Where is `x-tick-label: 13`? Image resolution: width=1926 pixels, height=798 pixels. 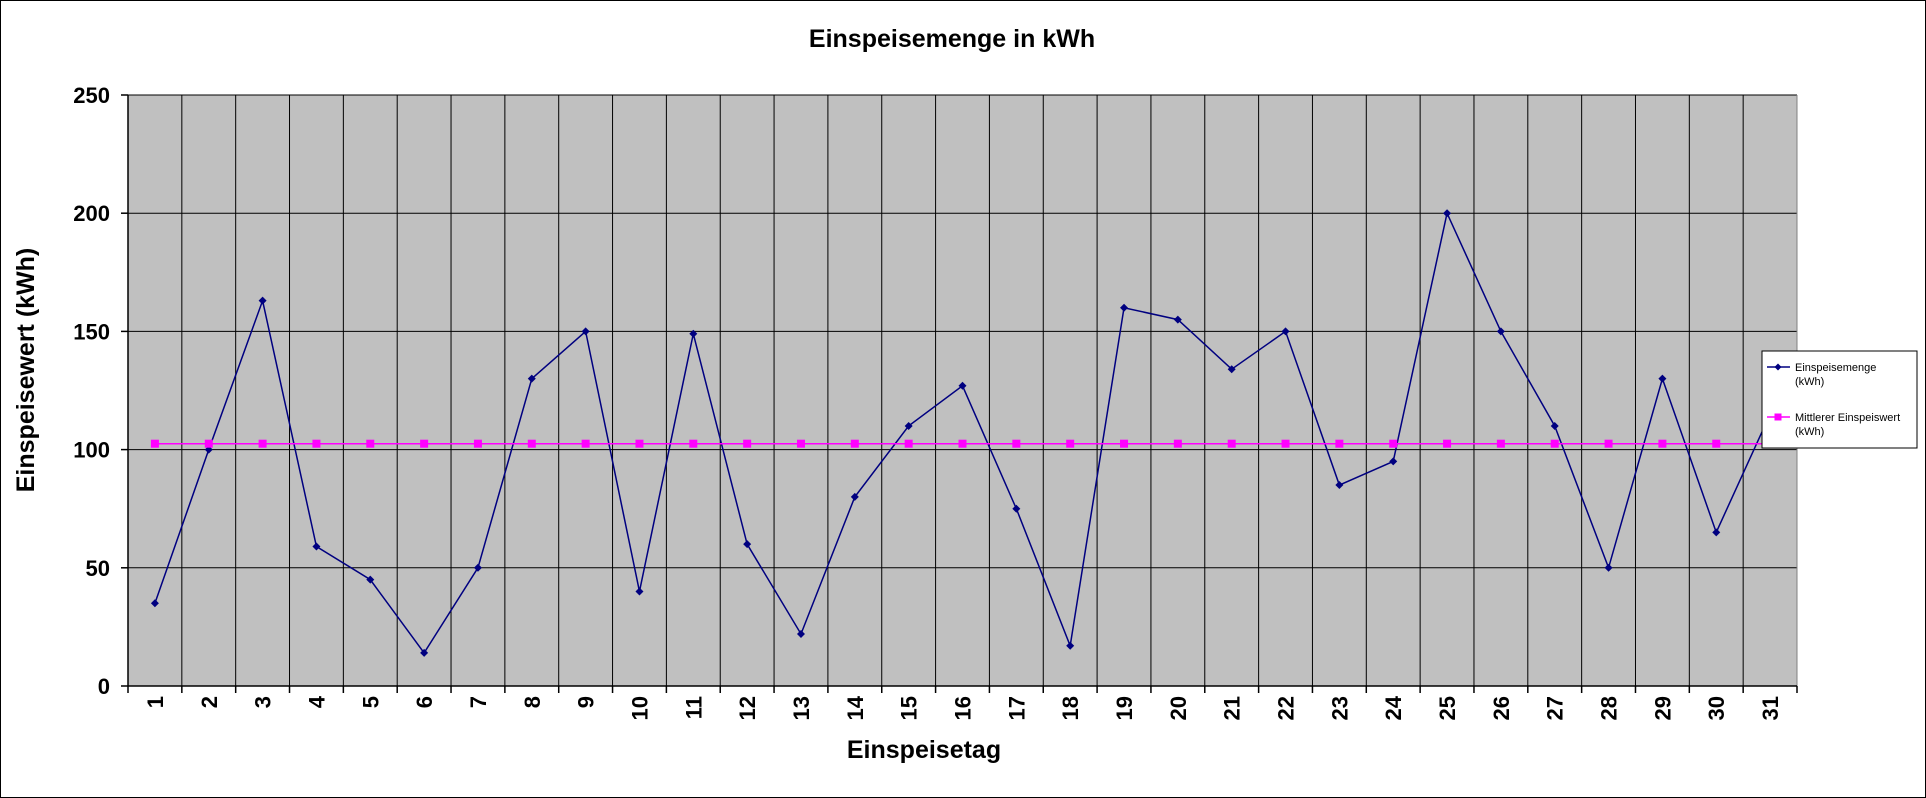
x-tick-label: 13 is located at coordinates (801, 708).